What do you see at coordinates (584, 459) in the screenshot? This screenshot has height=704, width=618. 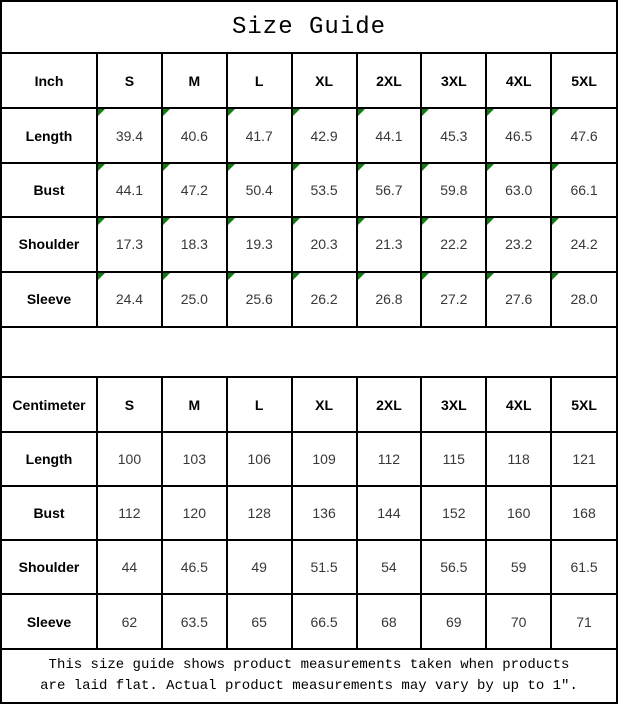 I see `cell-value: 121` at bounding box center [584, 459].